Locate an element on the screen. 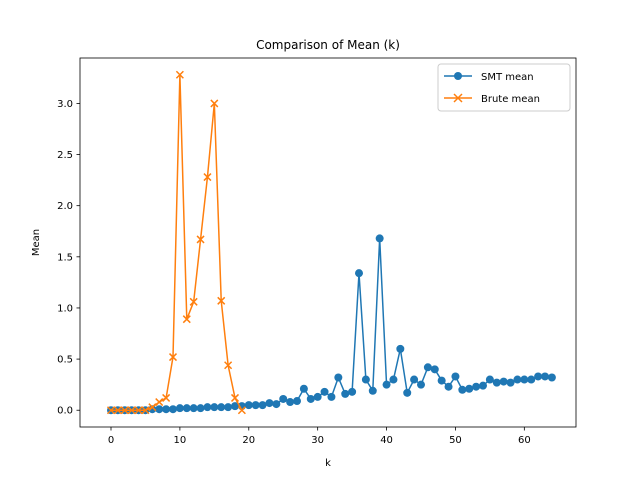 Image resolution: width=640 pixels, height=480 pixels. y-tick-label: 3.0 is located at coordinates (65, 104).